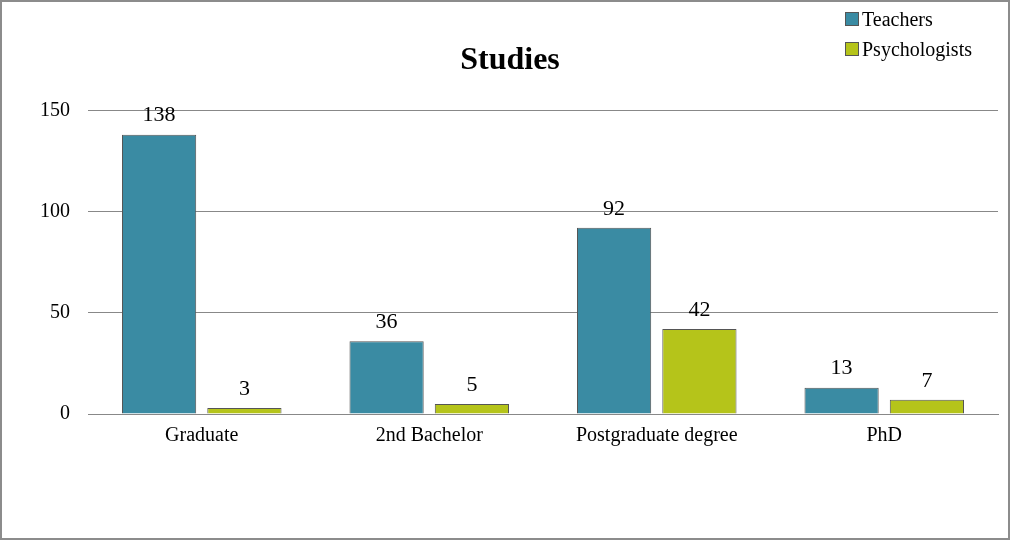 The height and width of the screenshot is (540, 1010). I want to click on data-label: 13, so click(841, 367).